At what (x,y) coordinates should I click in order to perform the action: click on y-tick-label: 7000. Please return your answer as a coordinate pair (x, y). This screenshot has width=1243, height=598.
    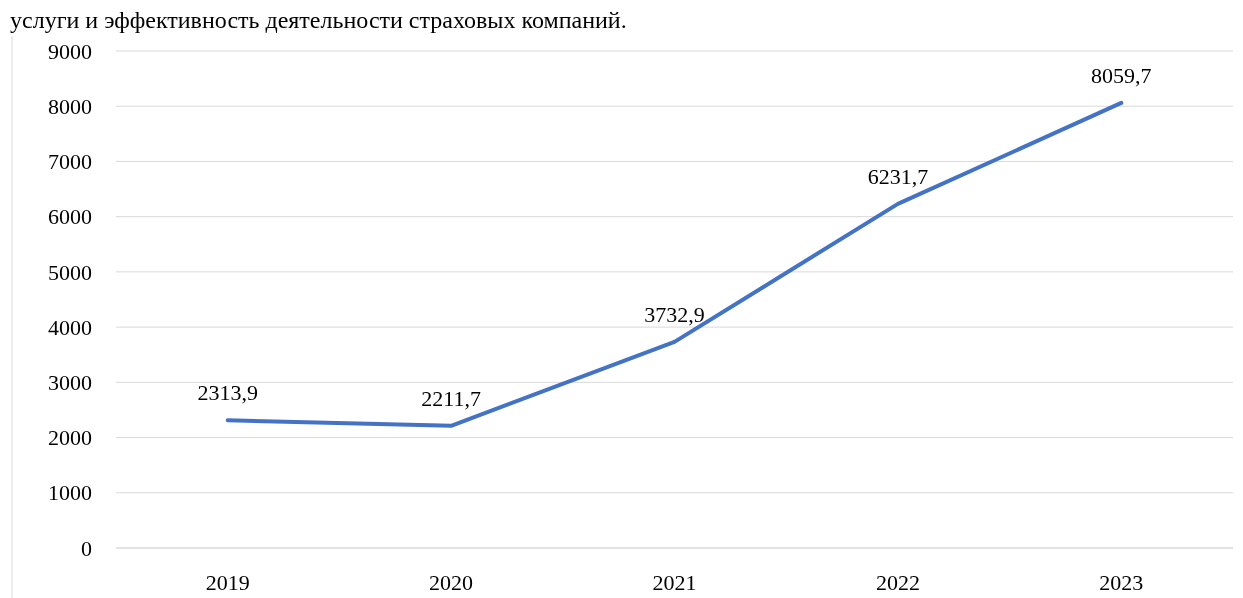
    Looking at the image, I should click on (70, 162).